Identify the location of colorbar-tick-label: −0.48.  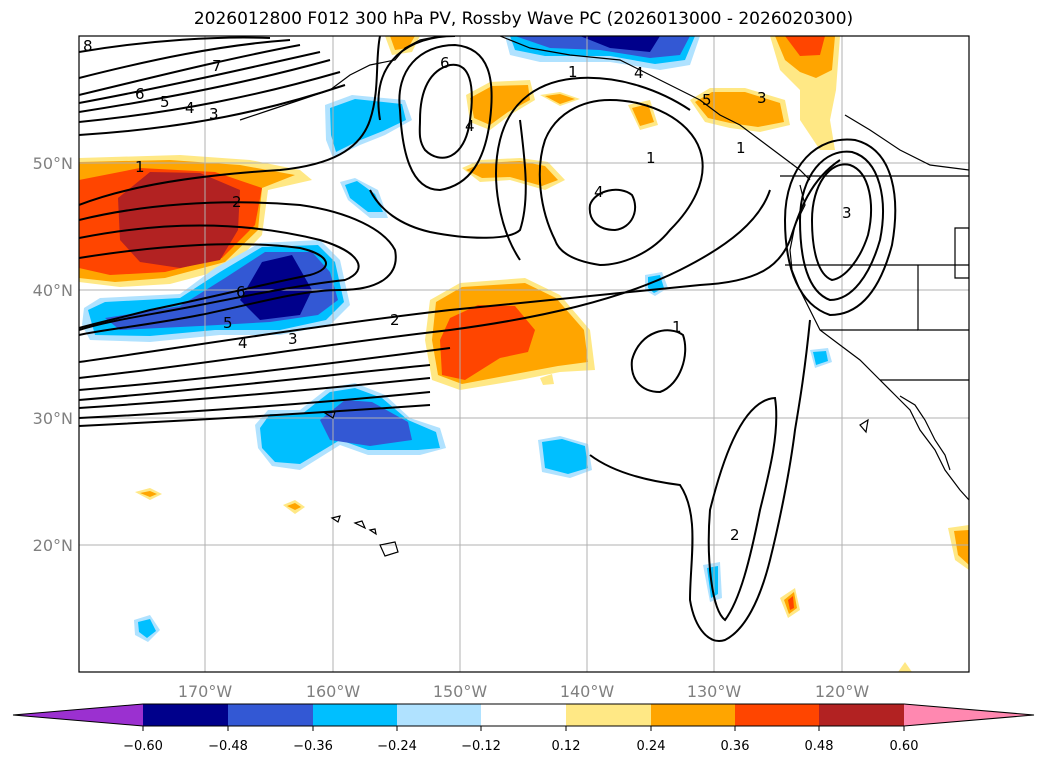
(228, 746).